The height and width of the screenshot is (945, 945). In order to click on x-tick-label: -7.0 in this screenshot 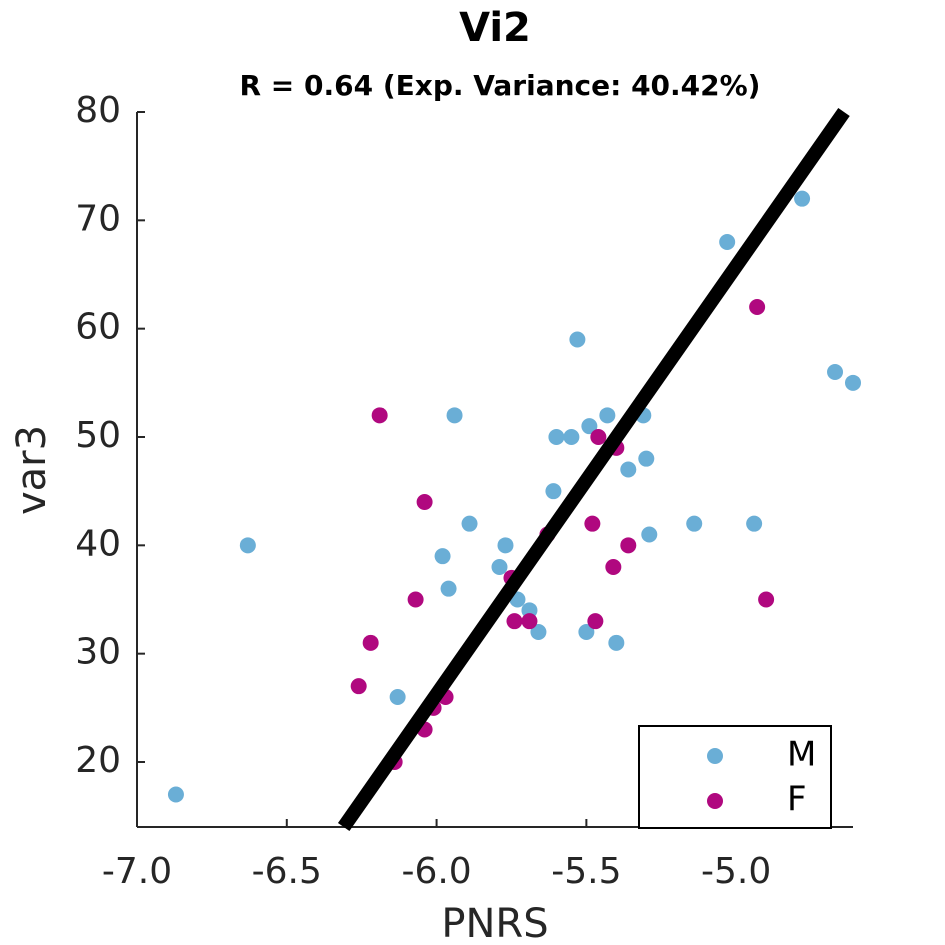, I will do `click(137, 871)`.